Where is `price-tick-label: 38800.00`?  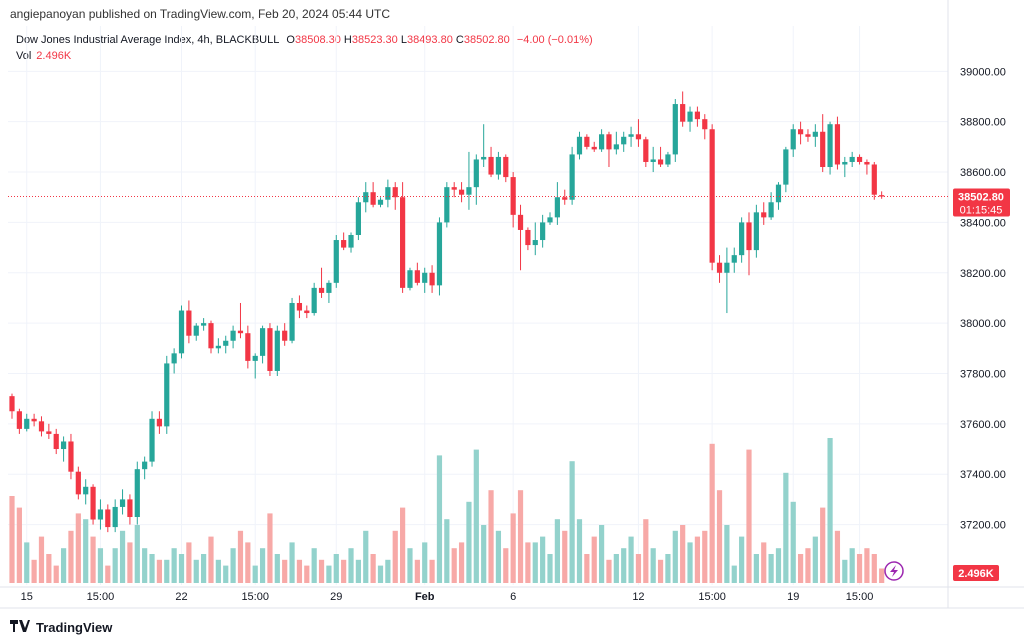
price-tick-label: 38800.00 is located at coordinates (983, 123).